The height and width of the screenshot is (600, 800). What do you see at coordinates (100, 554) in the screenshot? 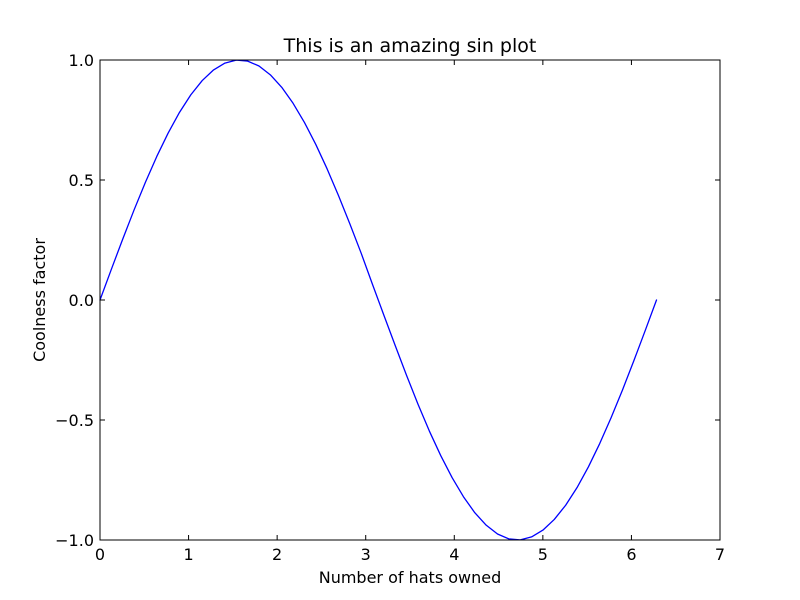
I see `x-tick-label: 0` at bounding box center [100, 554].